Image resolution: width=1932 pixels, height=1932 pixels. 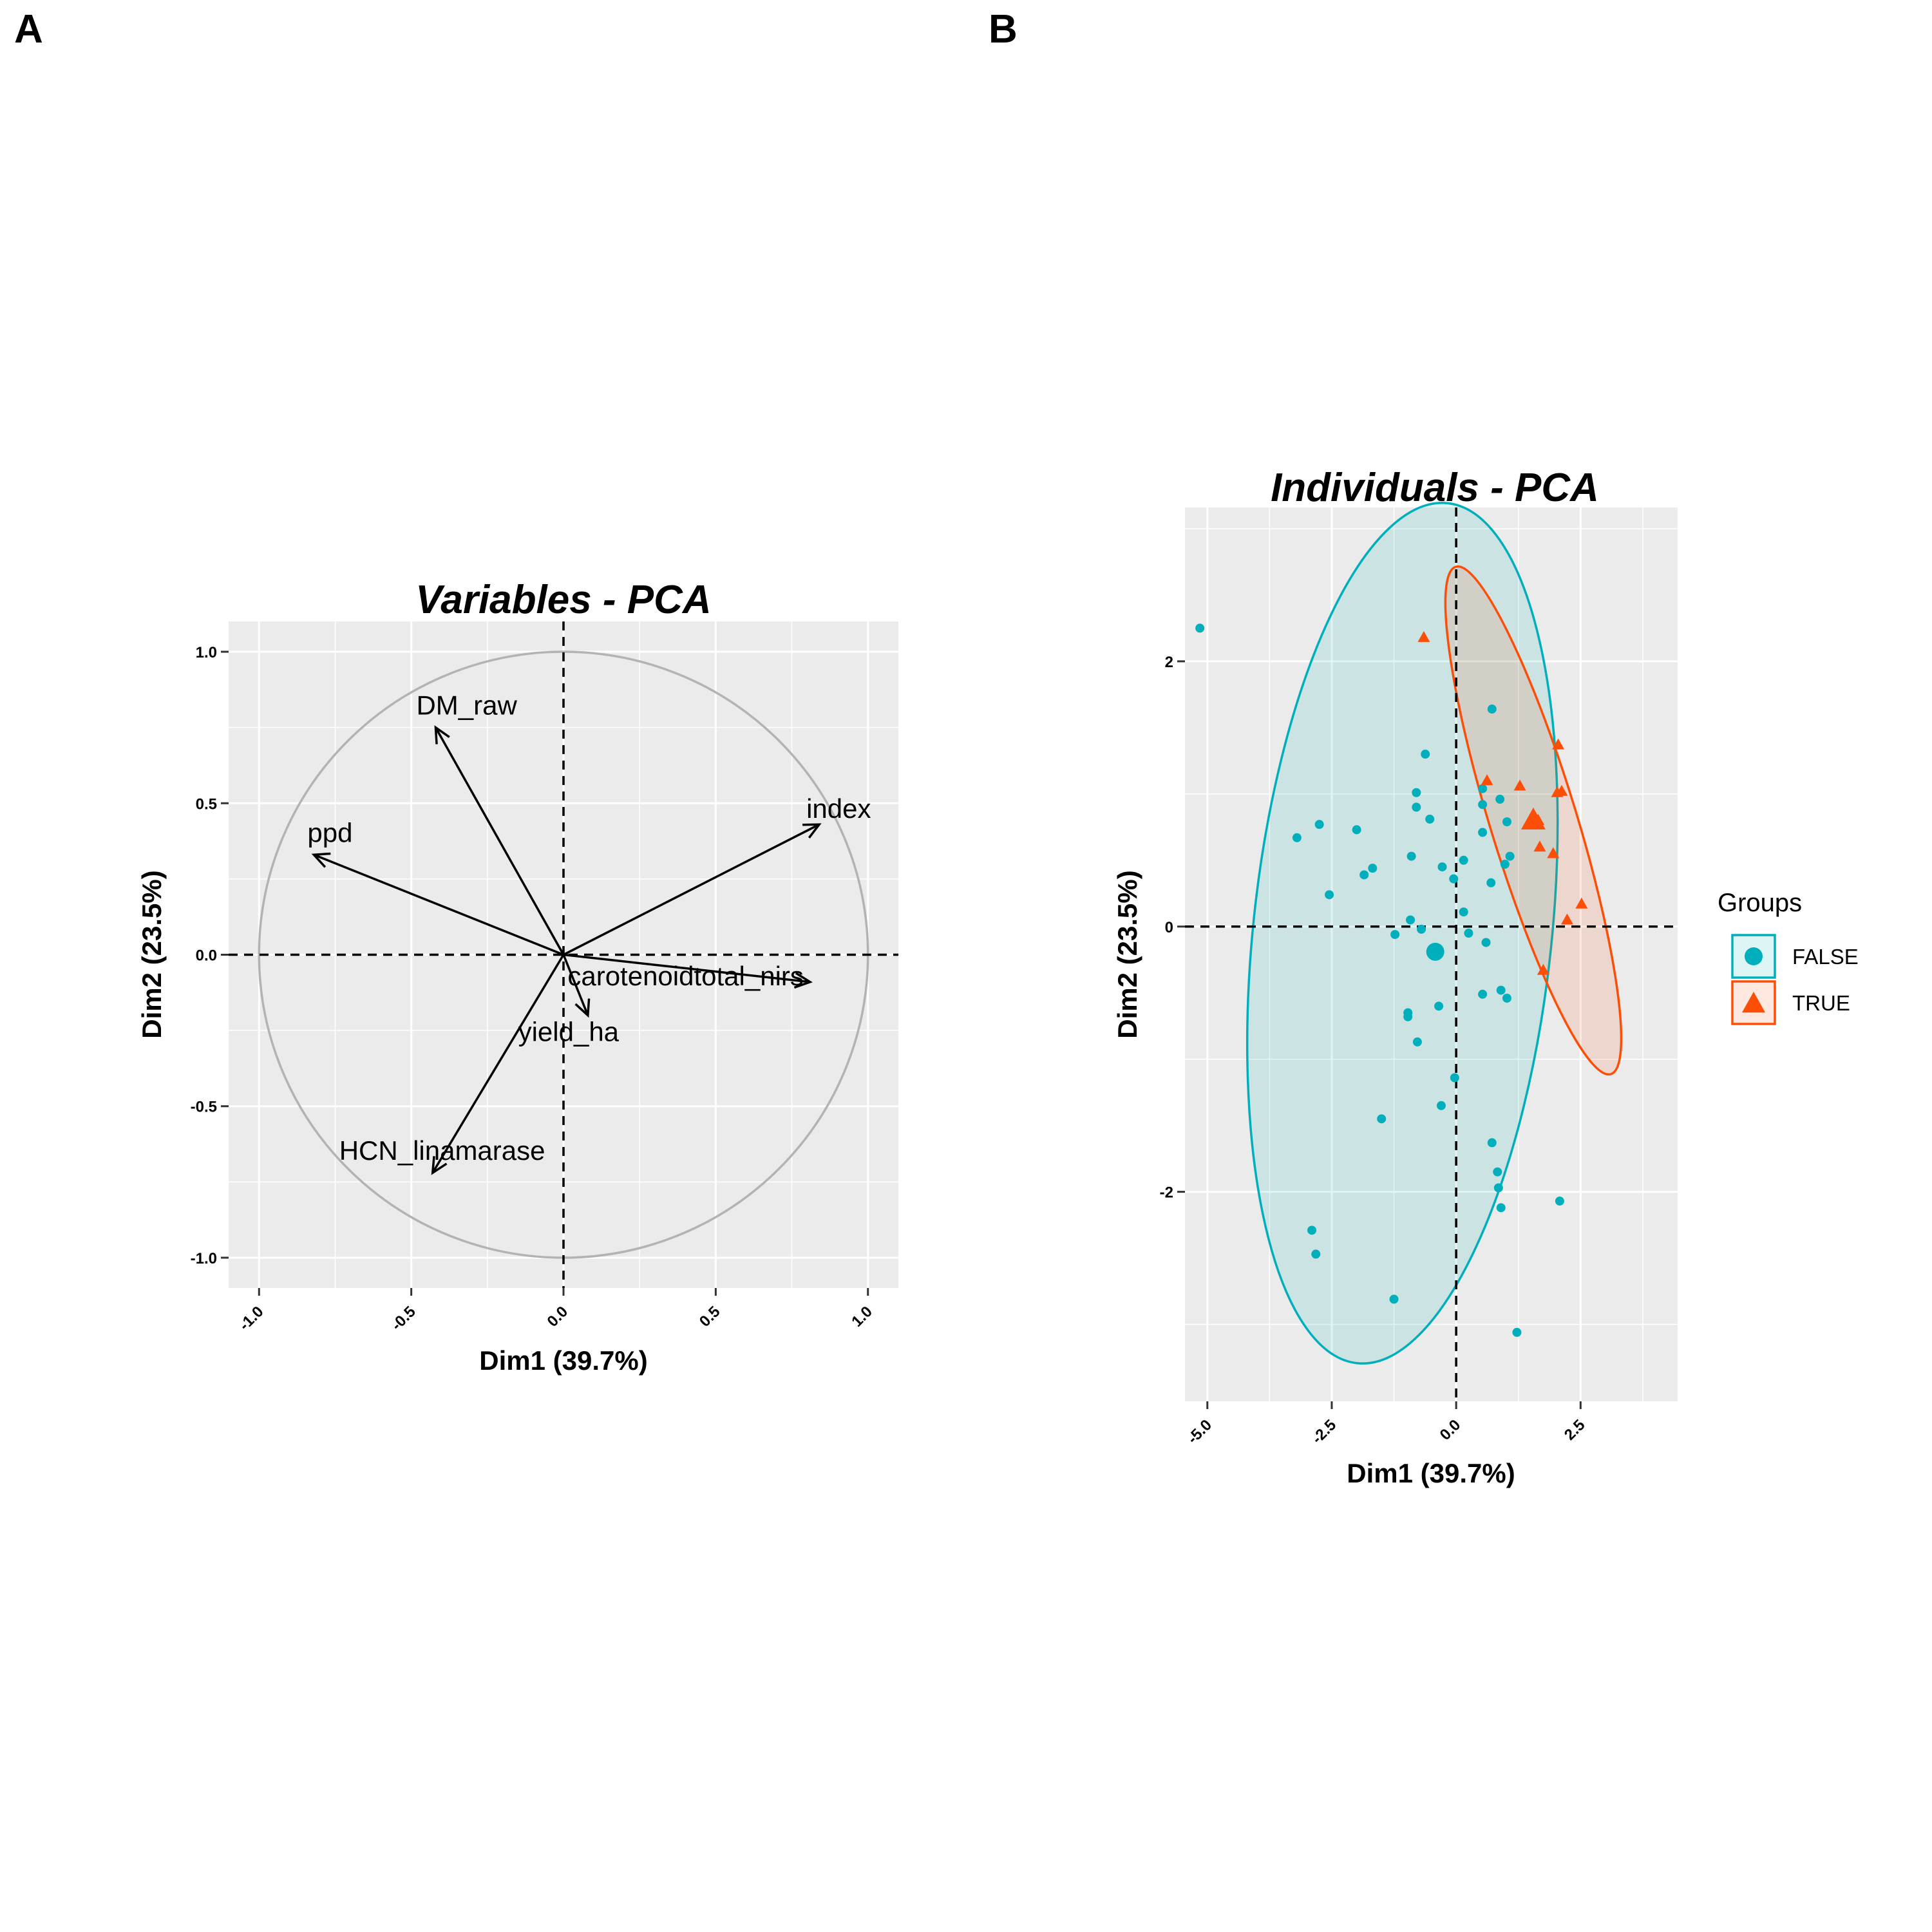 What do you see at coordinates (204, 1107) in the screenshot?
I see `y-tick-label-a: -0.5` at bounding box center [204, 1107].